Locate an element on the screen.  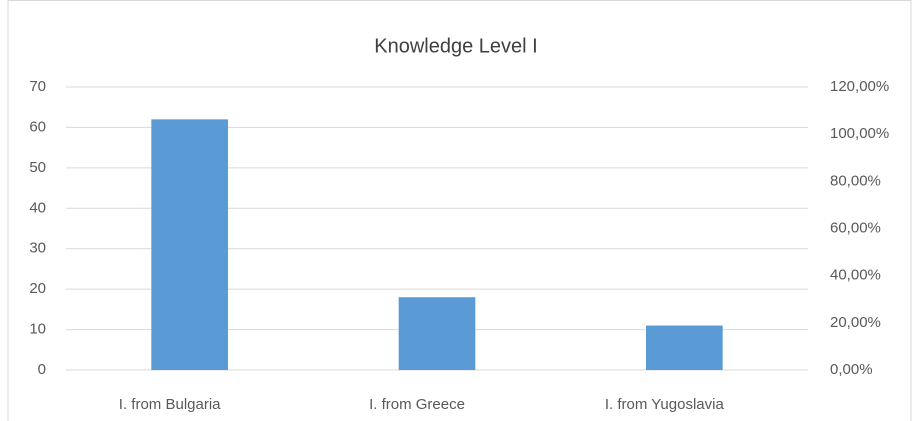
y-tick-label: 50 is located at coordinates (37, 167).